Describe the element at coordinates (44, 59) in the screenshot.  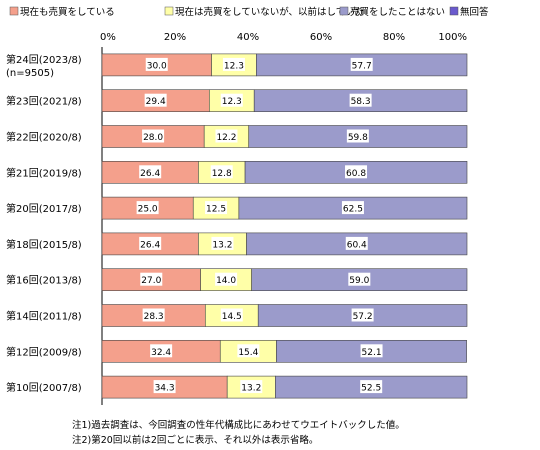
I see `category-label: 第24回(2023/8)` at that location.